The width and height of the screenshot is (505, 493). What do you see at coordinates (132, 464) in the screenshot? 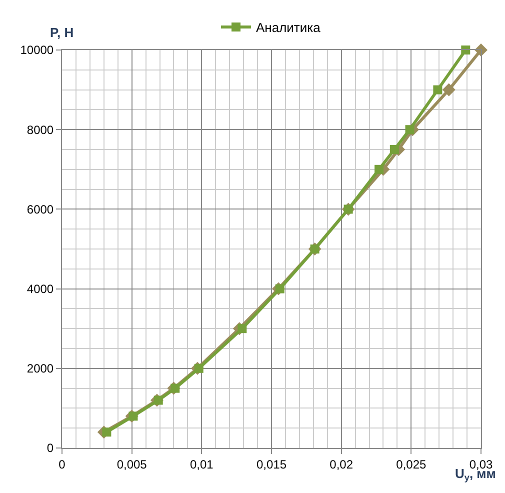
I see `x-tick-label: 0,005` at bounding box center [132, 464].